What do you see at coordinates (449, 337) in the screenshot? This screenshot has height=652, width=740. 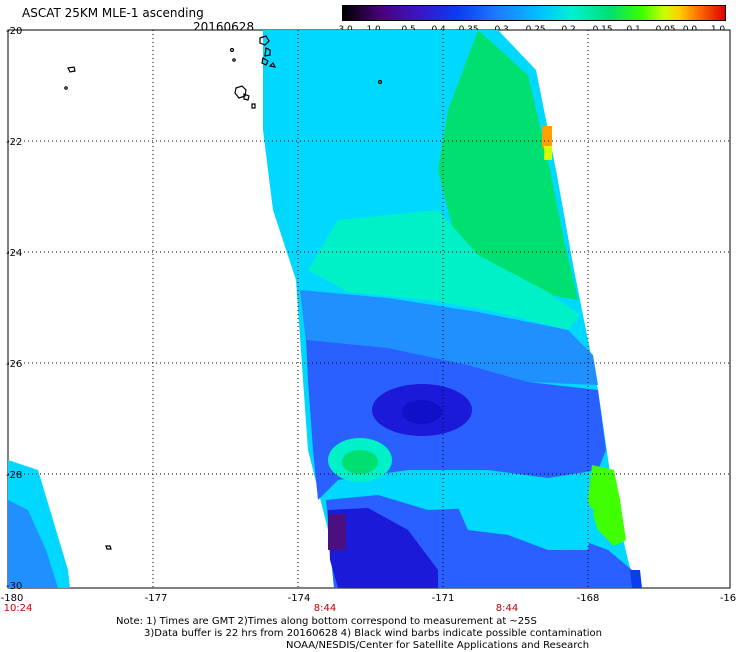 I see `swath-light-blue-band` at bounding box center [449, 337].